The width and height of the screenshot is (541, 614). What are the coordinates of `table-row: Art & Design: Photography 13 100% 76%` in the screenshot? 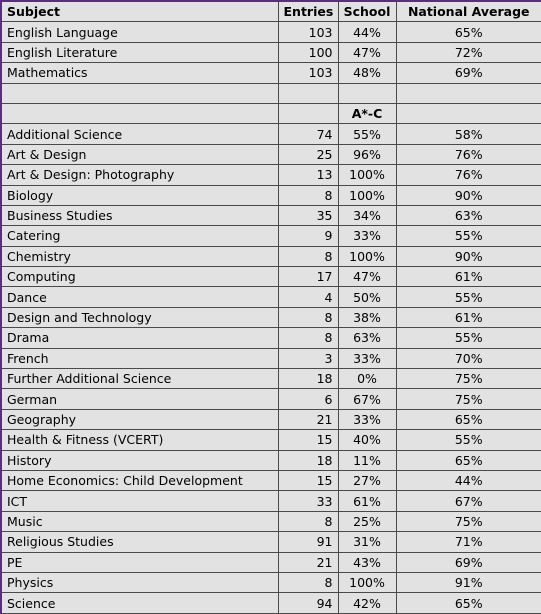 It's located at (270, 175).